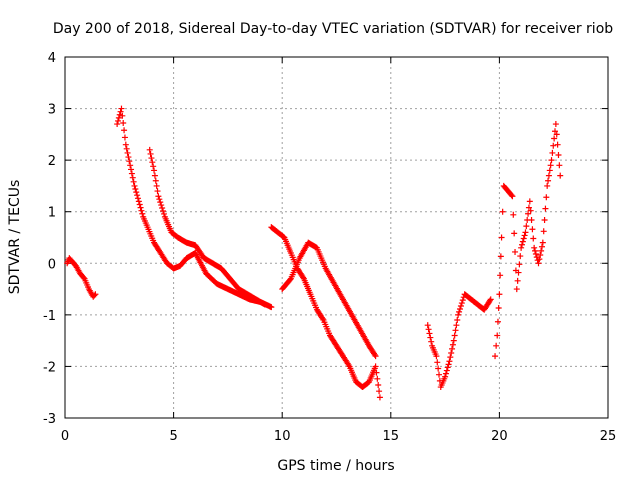  What do you see at coordinates (194, 208) in the screenshot?
I see `series-arc2` at bounding box center [194, 208].